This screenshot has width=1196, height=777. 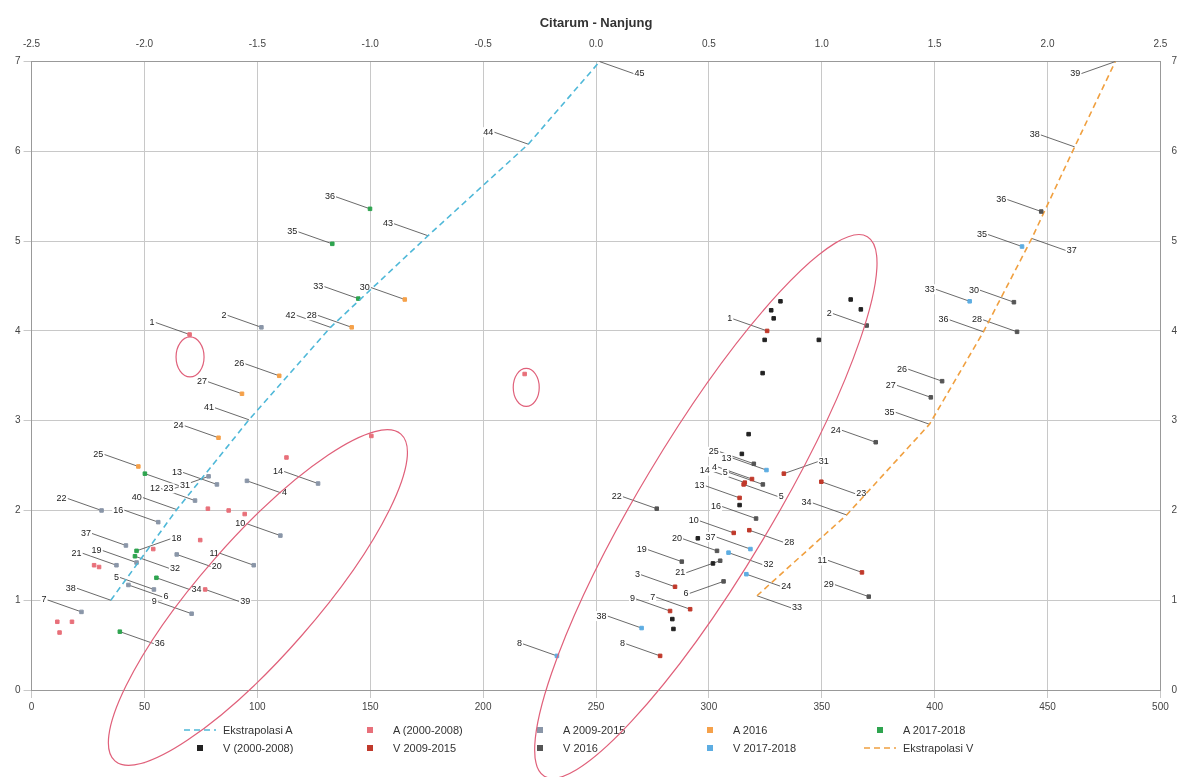 What do you see at coordinates (483, 706) in the screenshot?
I see `x-tick-label: 200` at bounding box center [483, 706].